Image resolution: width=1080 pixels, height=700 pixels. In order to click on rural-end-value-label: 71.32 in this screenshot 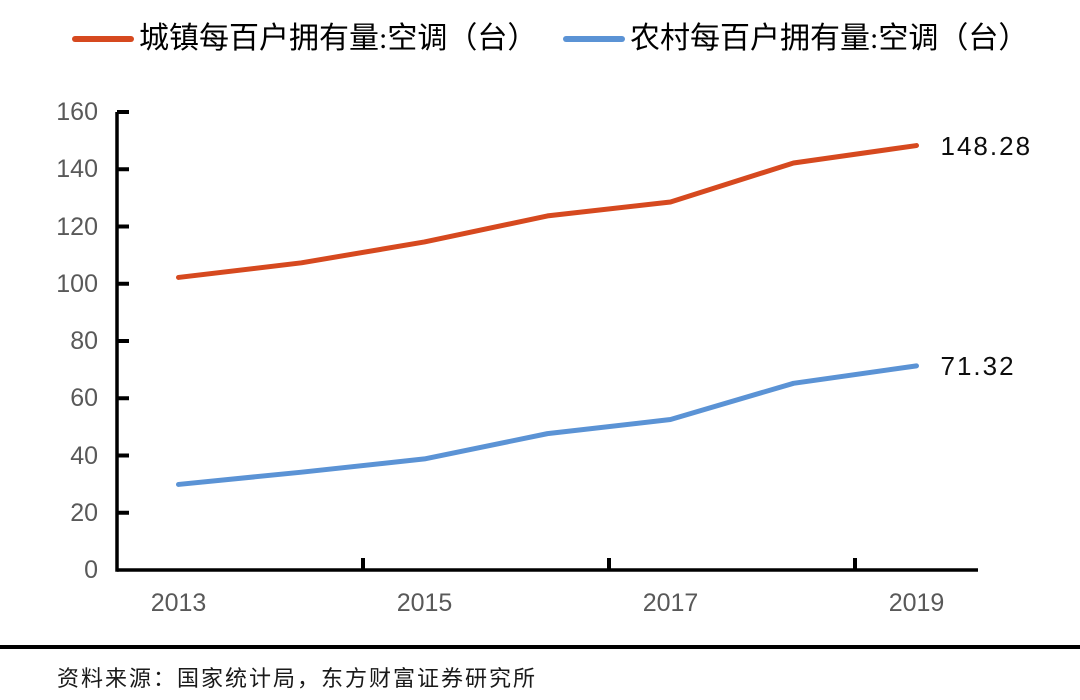, I will do `click(978, 365)`.